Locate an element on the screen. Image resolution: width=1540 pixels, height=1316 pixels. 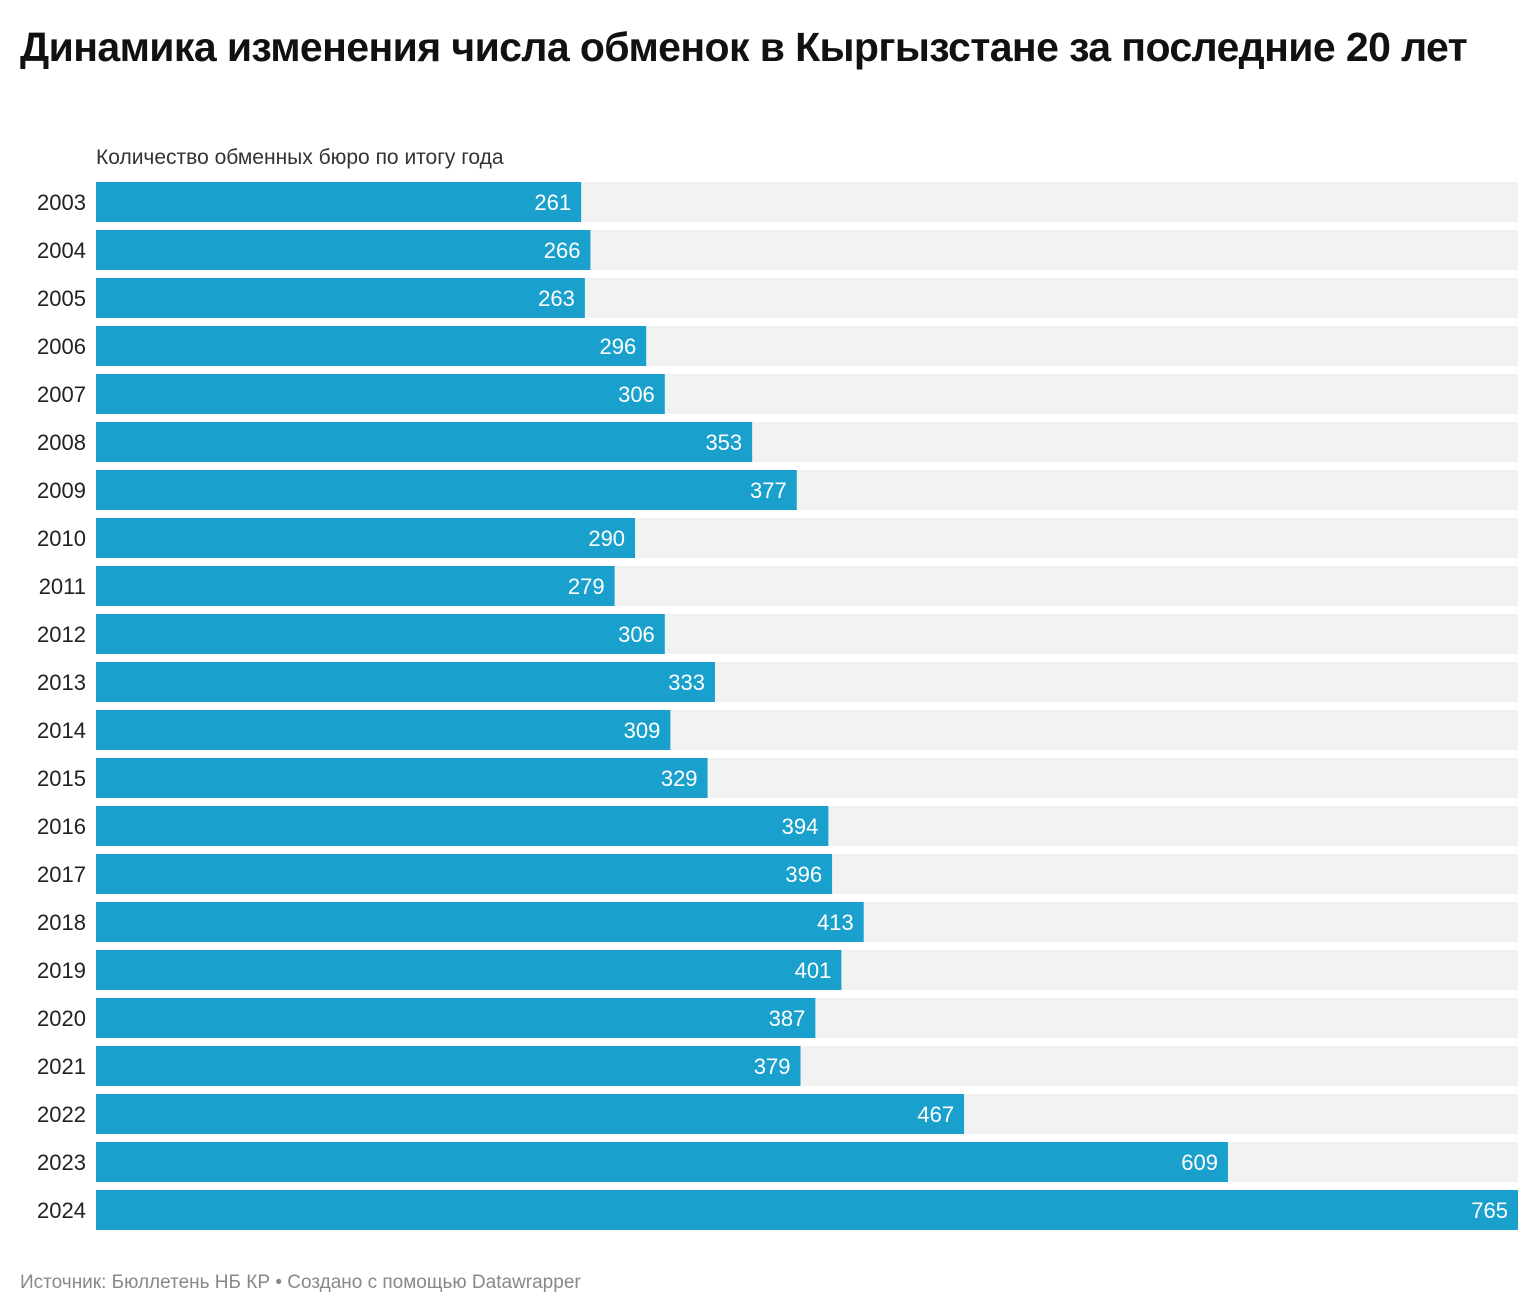
bar-2009 is located at coordinates (446, 490).